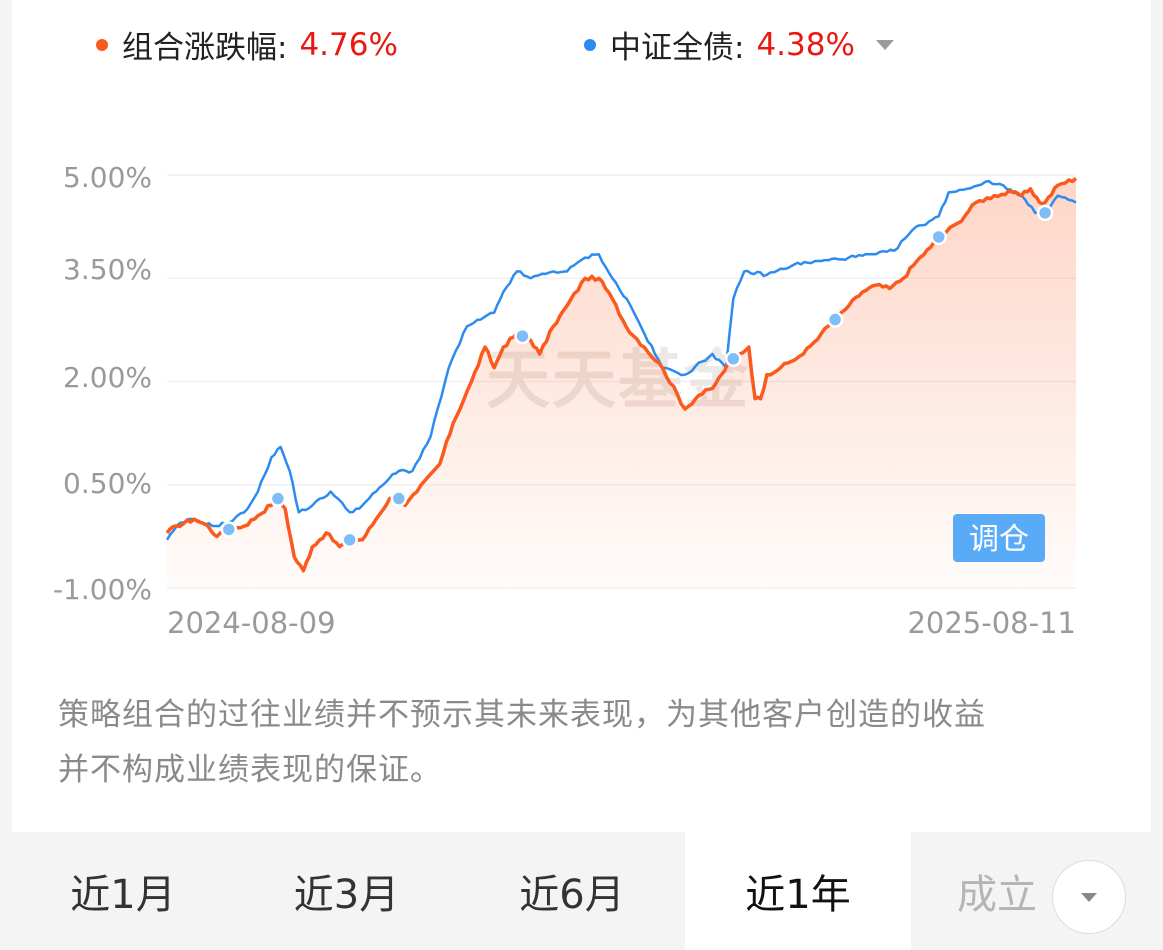  I want to click on rebalance-tag-label: 调仓, so click(999, 539).